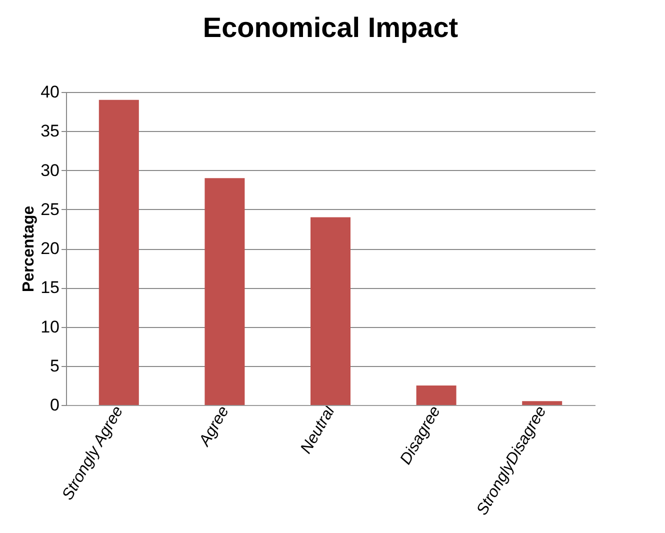 The width and height of the screenshot is (665, 533). I want to click on y-tick-label: 5, so click(55, 366).